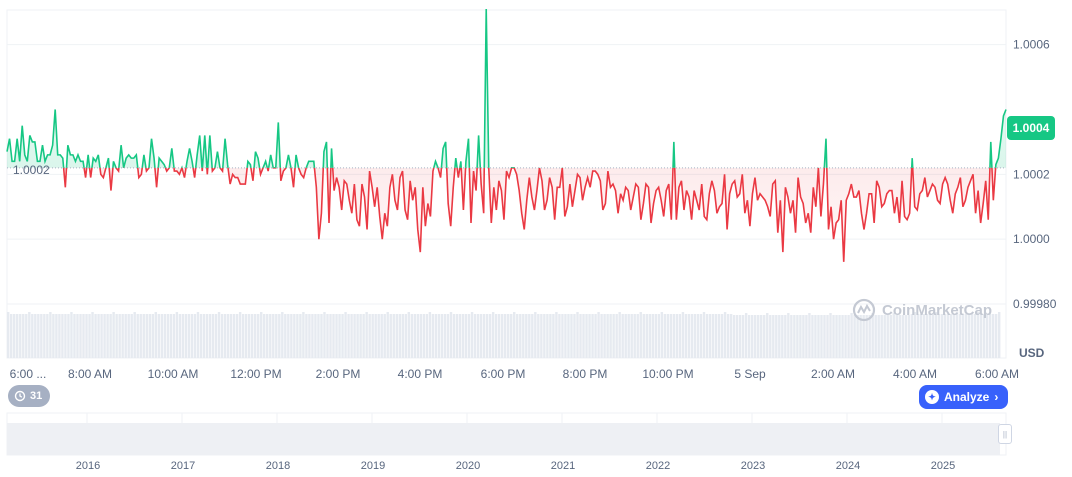  I want to click on navigator-area, so click(503, 439).